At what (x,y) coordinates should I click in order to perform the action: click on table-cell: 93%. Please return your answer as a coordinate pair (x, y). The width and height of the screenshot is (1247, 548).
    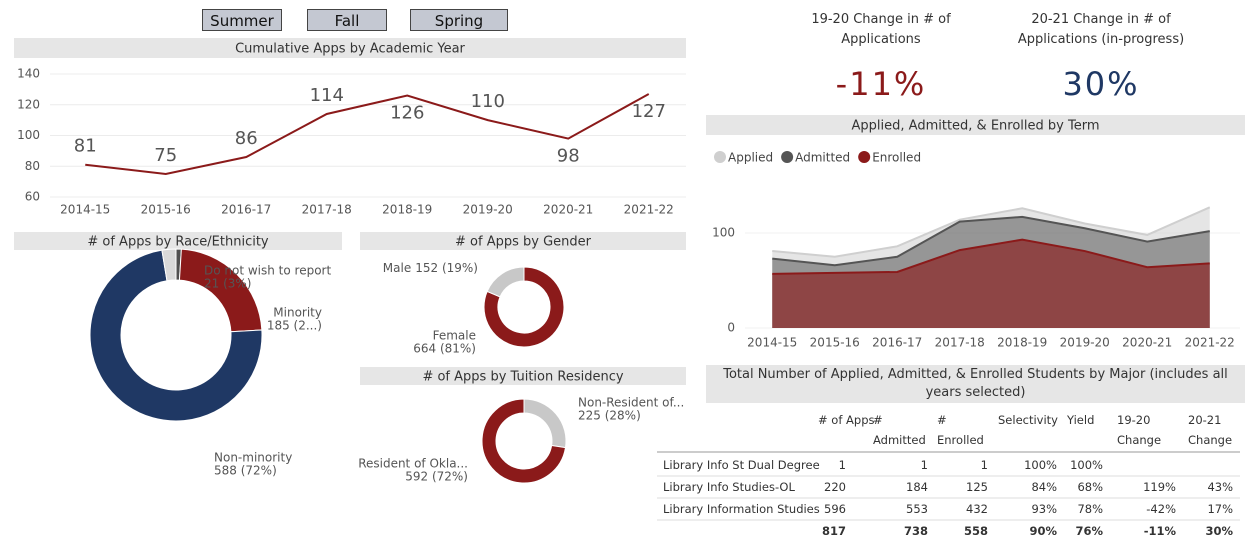
    Looking at the image, I should click on (1044, 509).